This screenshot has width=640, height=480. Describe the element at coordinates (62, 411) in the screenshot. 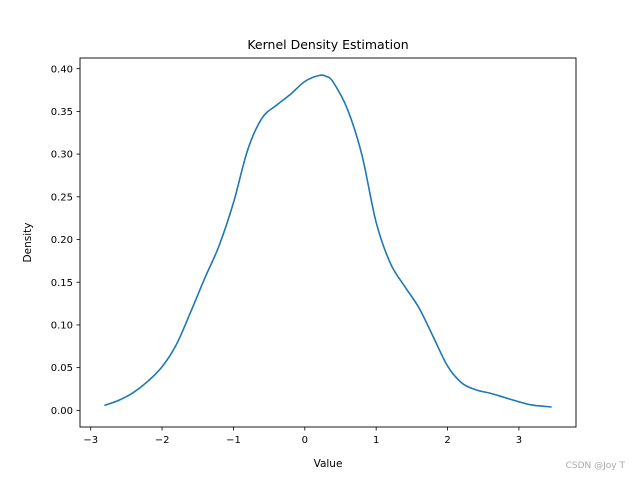

I see `y-tick-label: 0.00` at that location.